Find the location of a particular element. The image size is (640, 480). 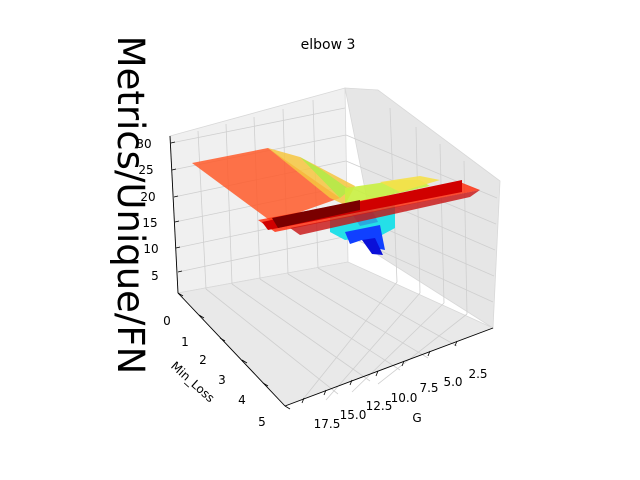

y-tick-marks is located at coordinates (234, 351).